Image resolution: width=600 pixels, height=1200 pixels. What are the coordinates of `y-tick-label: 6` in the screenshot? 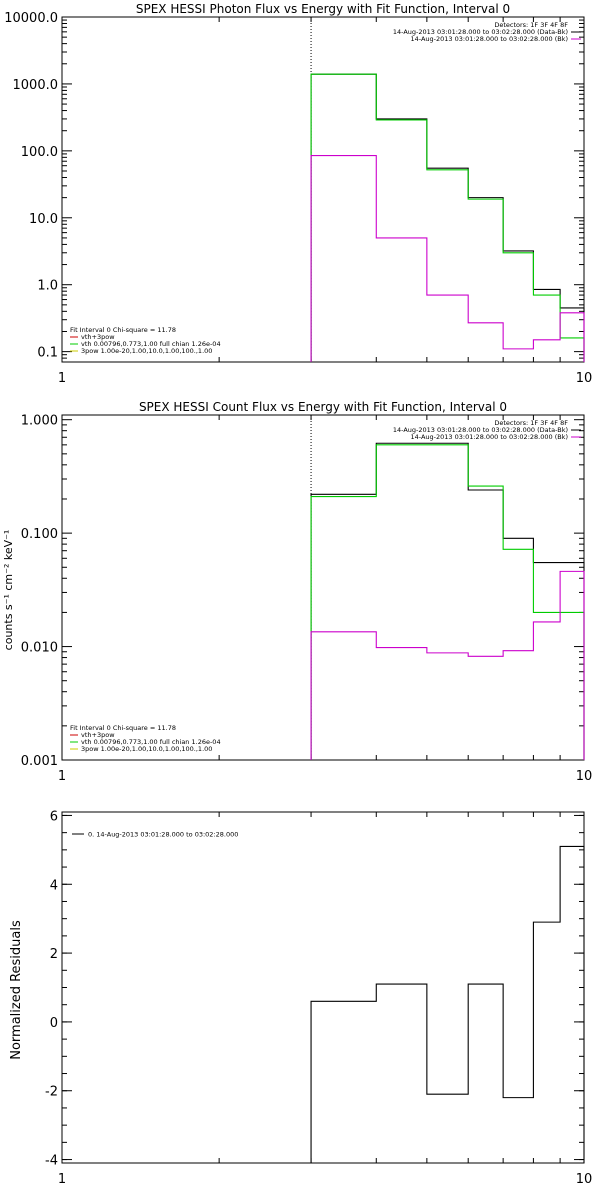 It's located at (54, 816).